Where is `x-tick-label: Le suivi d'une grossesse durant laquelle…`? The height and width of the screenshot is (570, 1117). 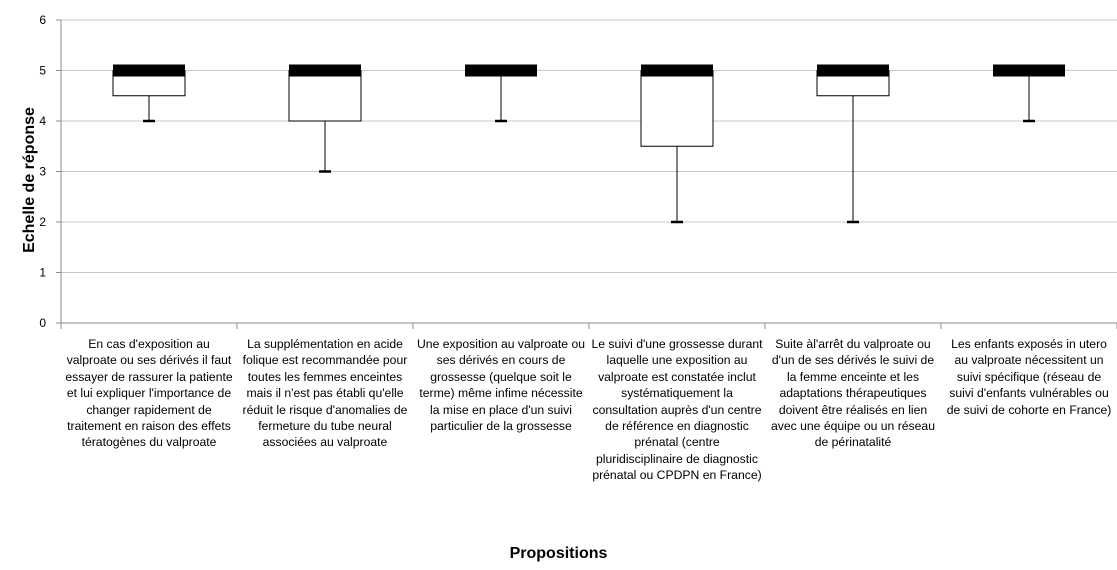
x-tick-label: Le suivi d'une grossesse durant laquelle… is located at coordinates (677, 410).